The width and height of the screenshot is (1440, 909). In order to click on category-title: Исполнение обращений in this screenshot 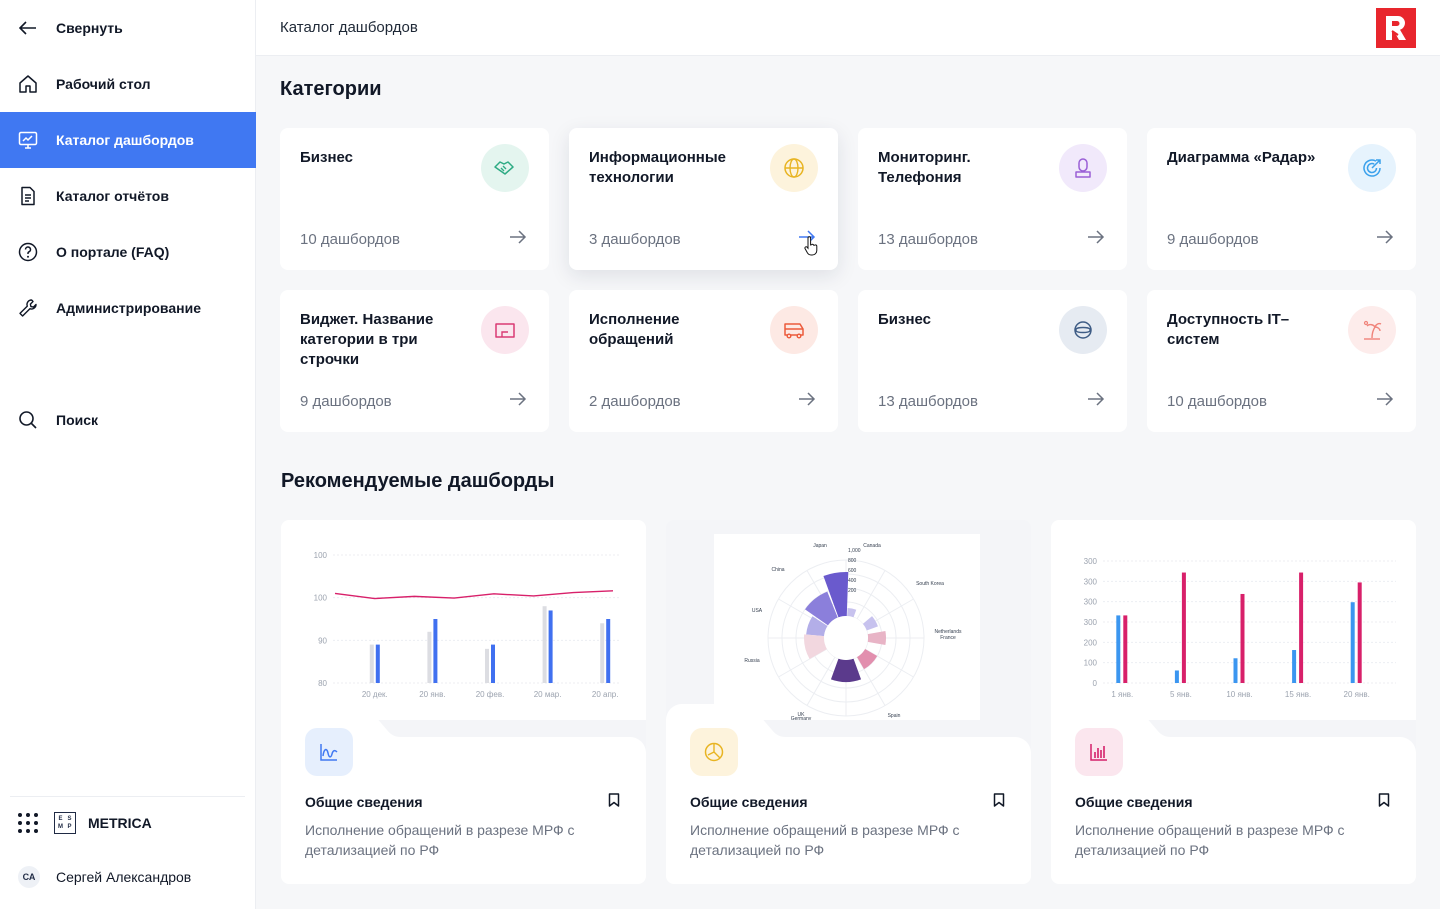, I will do `click(634, 329)`.